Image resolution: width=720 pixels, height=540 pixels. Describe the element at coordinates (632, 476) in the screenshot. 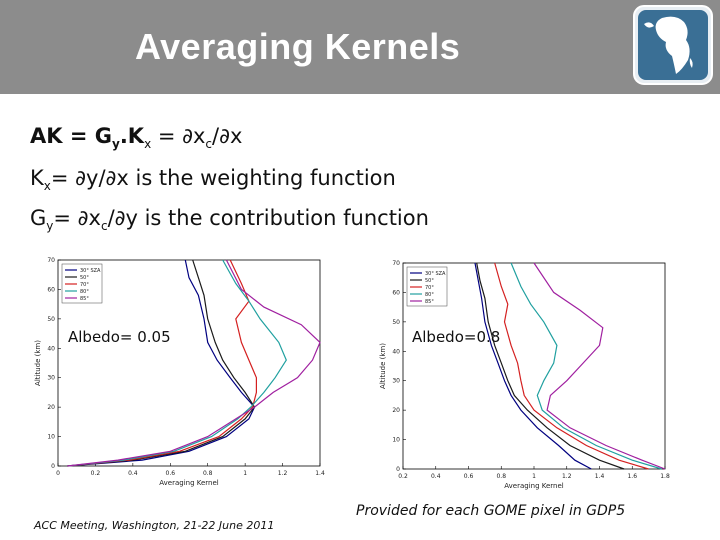

I see `x-tick-label: 1.6` at that location.